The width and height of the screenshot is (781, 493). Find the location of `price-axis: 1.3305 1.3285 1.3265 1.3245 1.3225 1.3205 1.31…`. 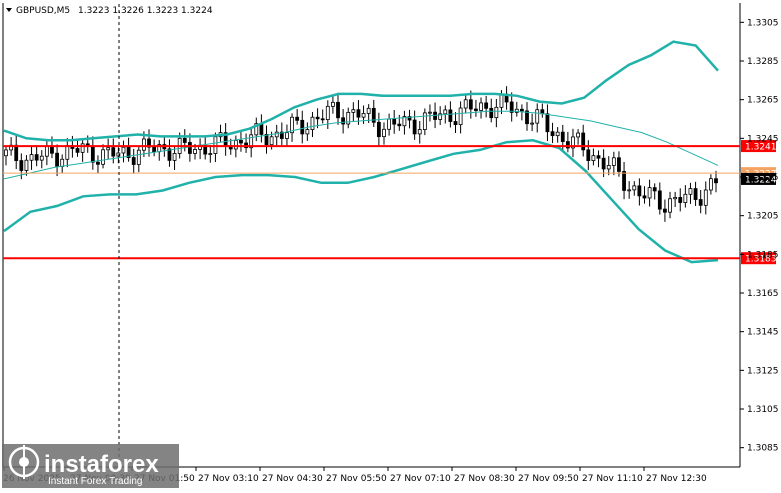

price-axis: 1.3305 1.3285 1.3265 1.3245 1.3225 1.3205 1.31… is located at coordinates (759, 236).